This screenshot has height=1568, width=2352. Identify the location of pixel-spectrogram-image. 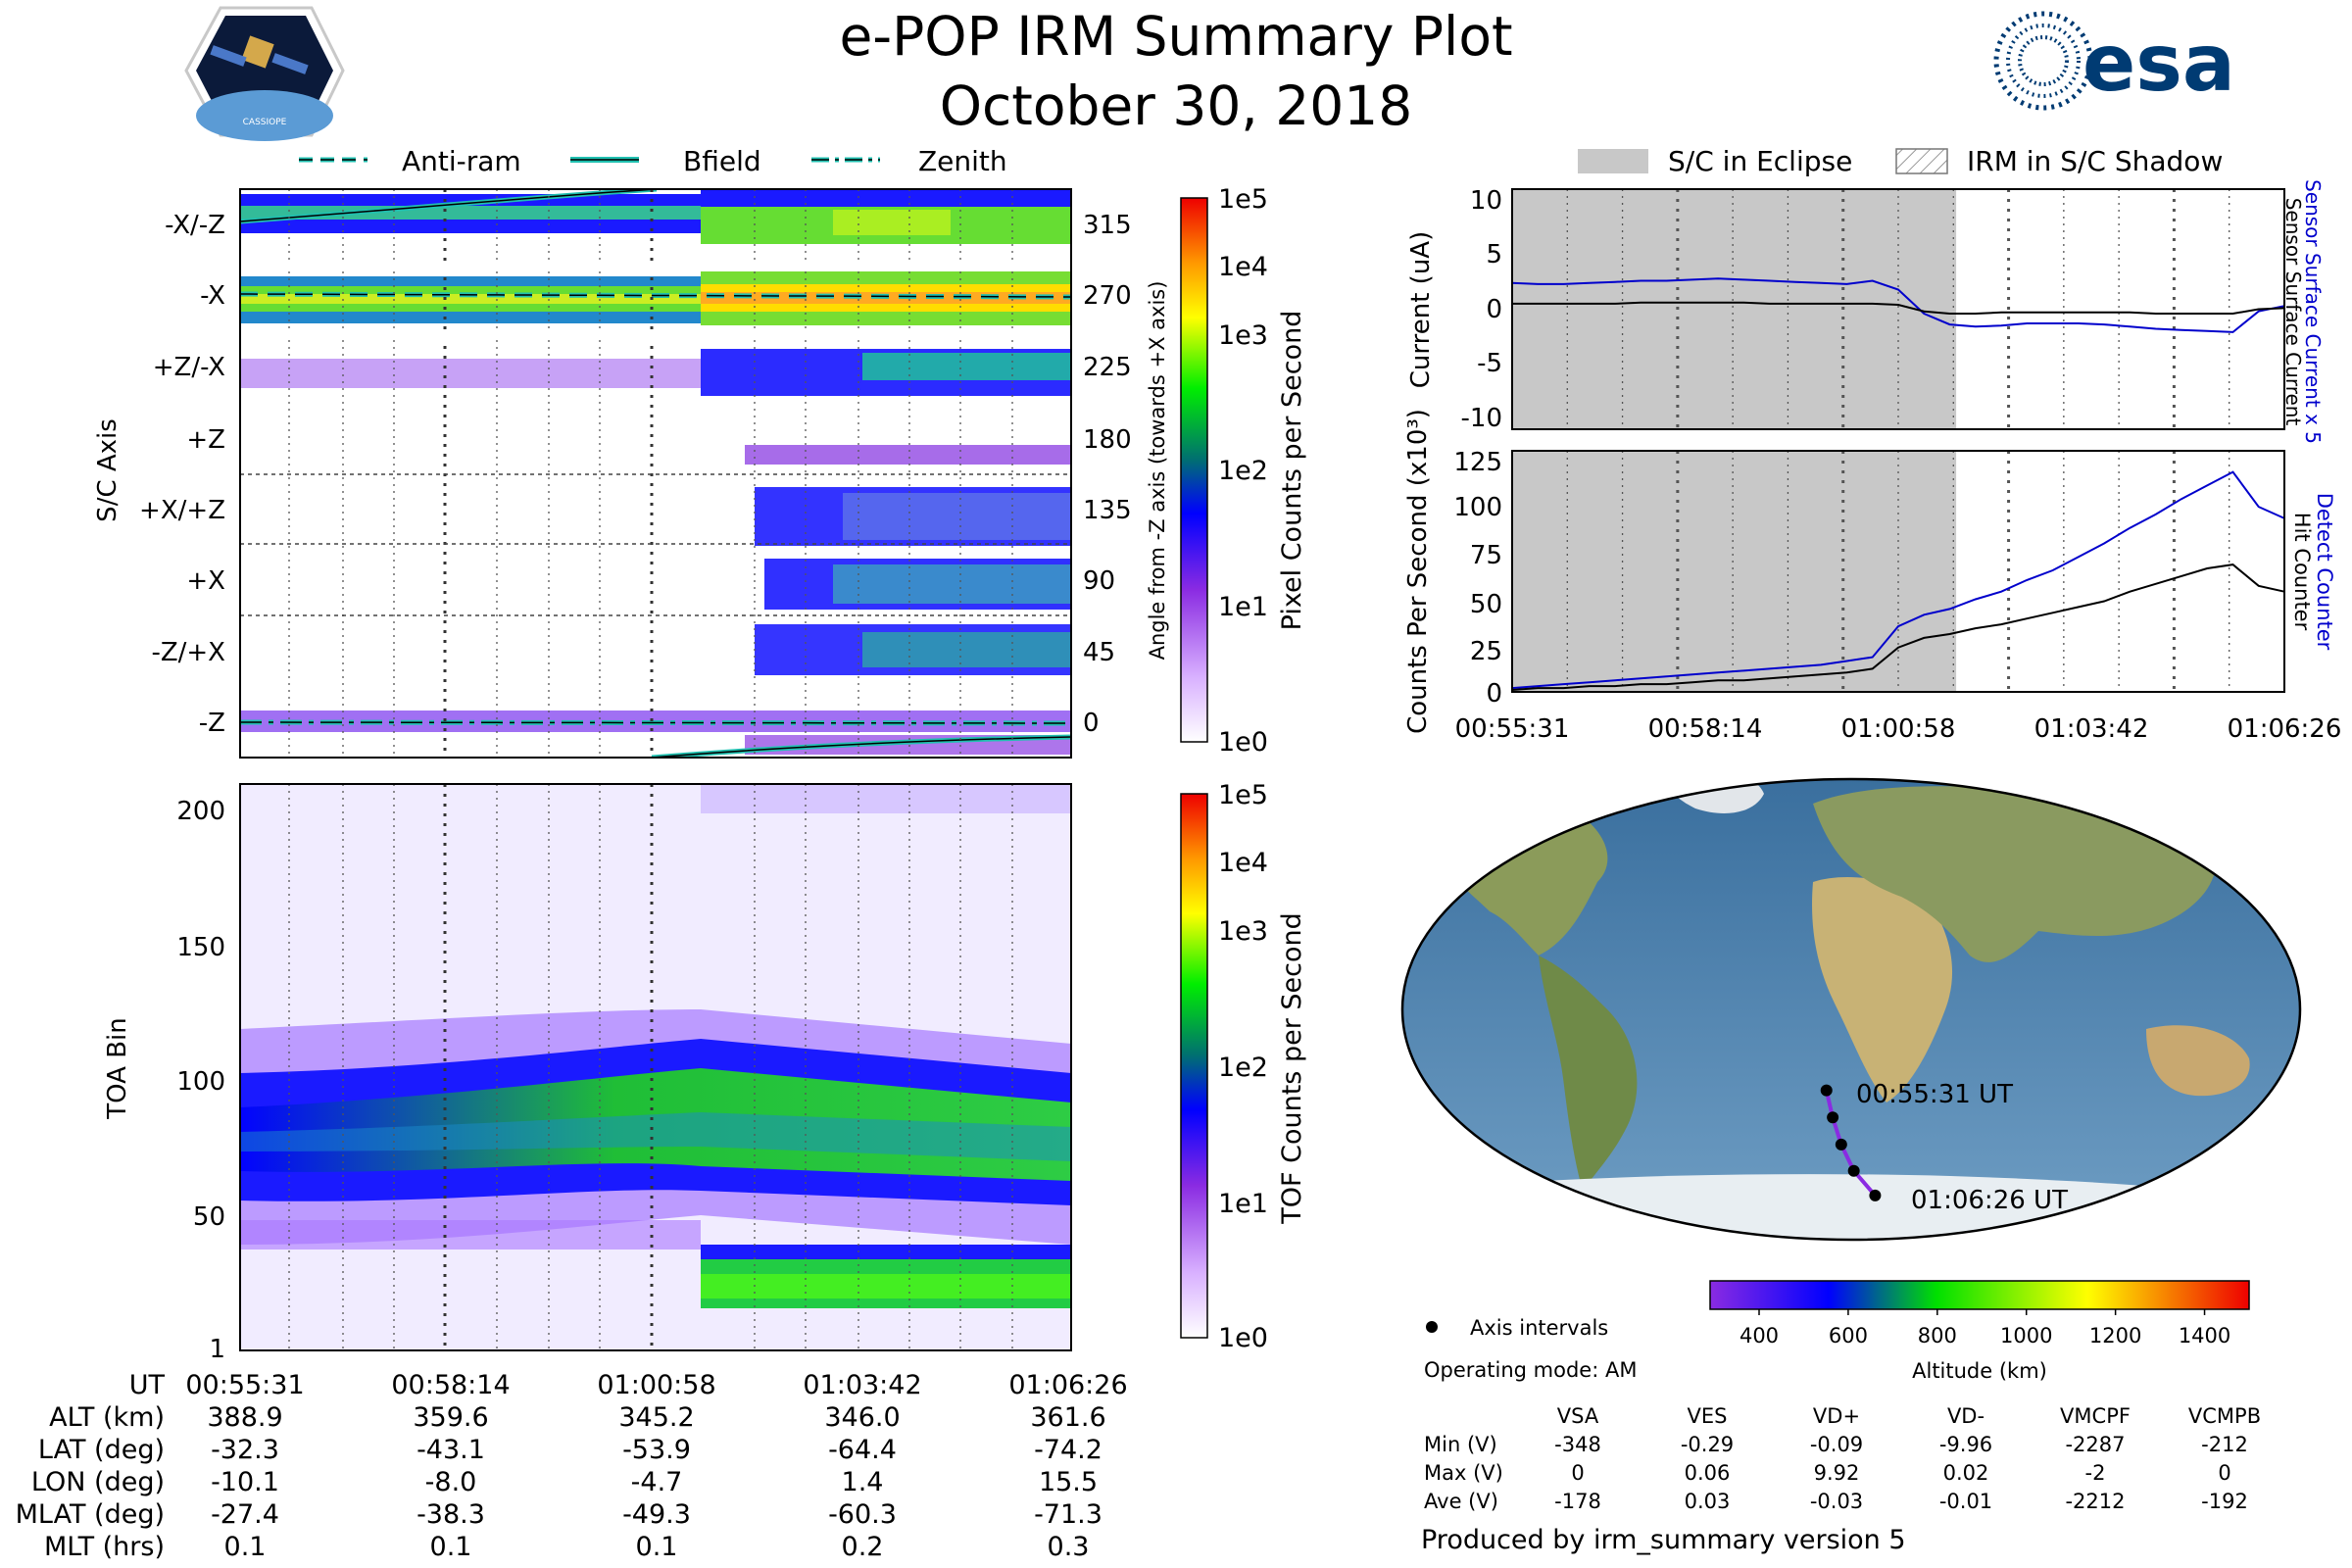
(655, 473).